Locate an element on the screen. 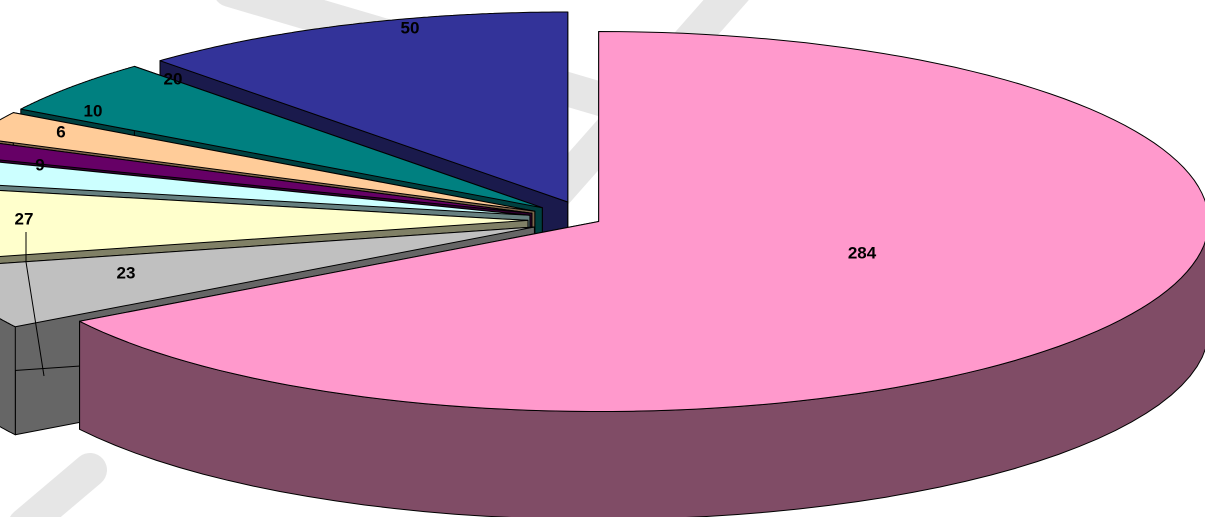  data-label: 9 is located at coordinates (39, 164).